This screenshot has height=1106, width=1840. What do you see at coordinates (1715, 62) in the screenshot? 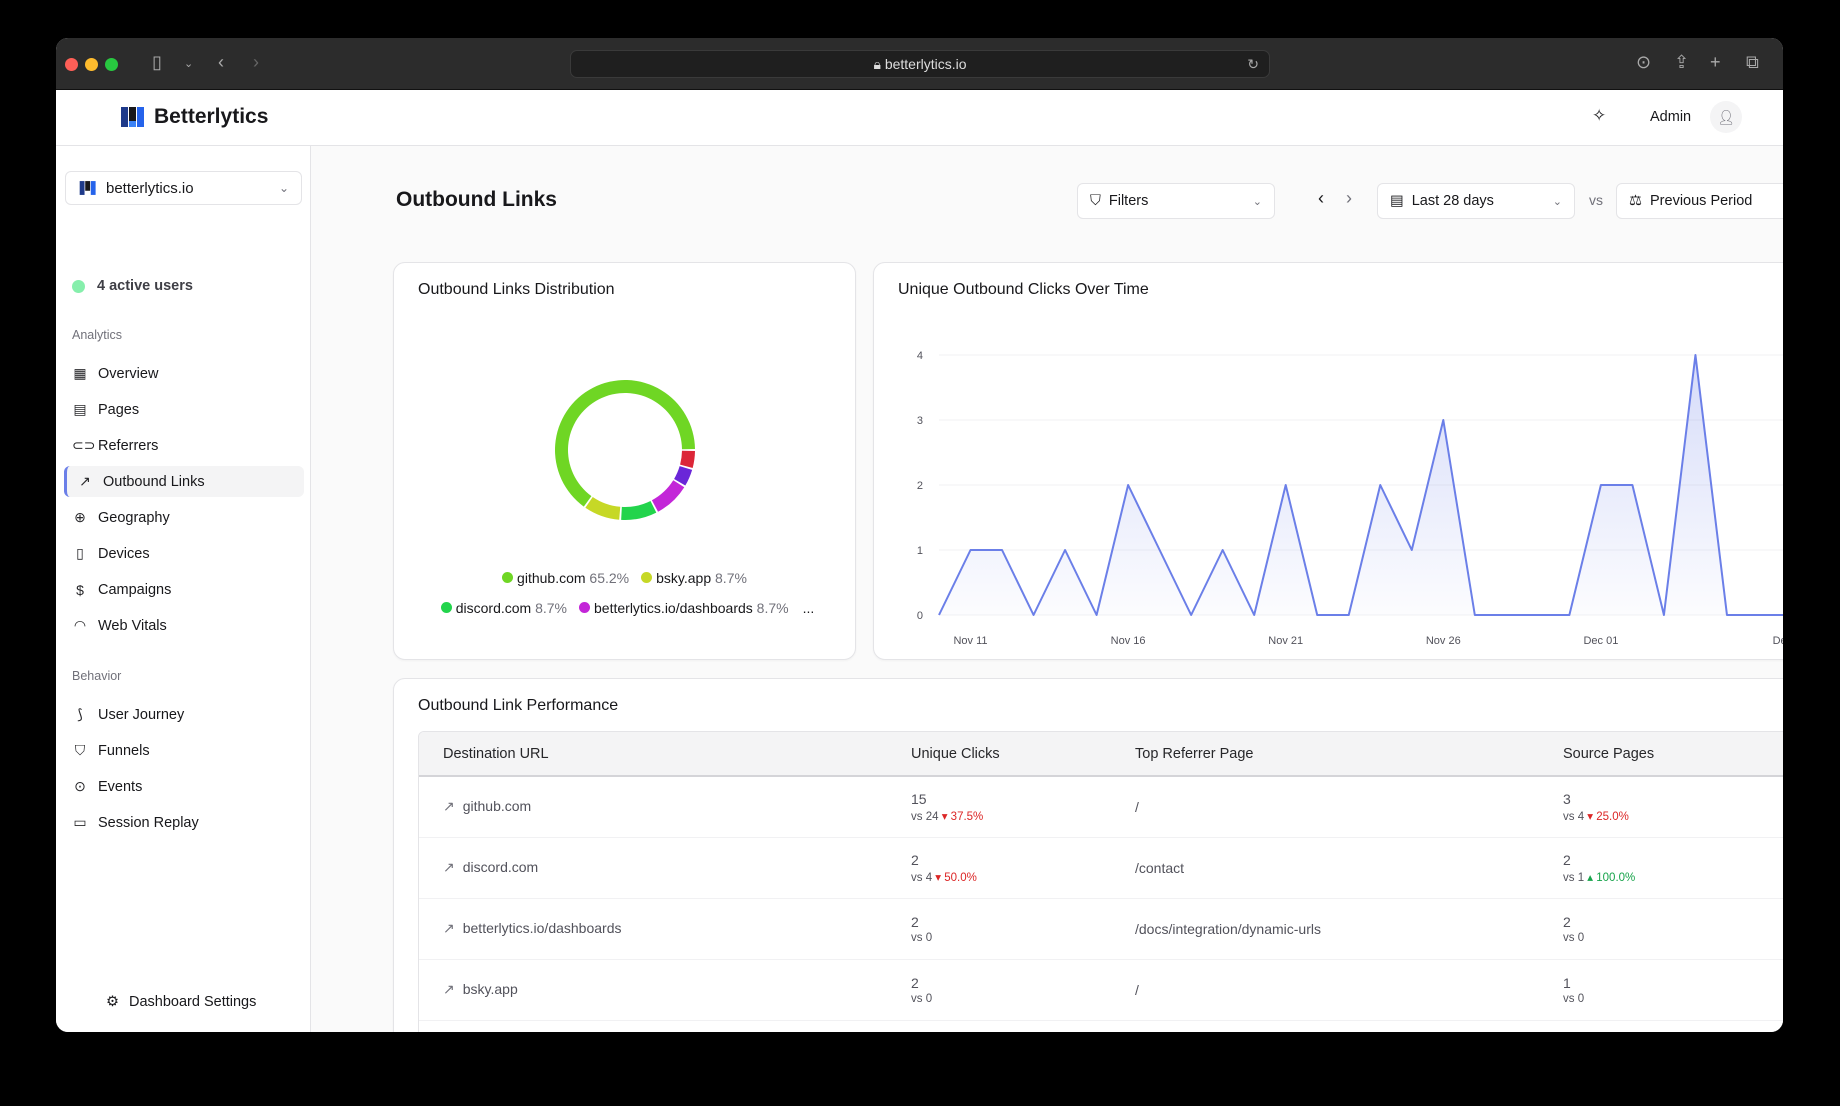
I see `new-tab-icon: +` at bounding box center [1715, 62].